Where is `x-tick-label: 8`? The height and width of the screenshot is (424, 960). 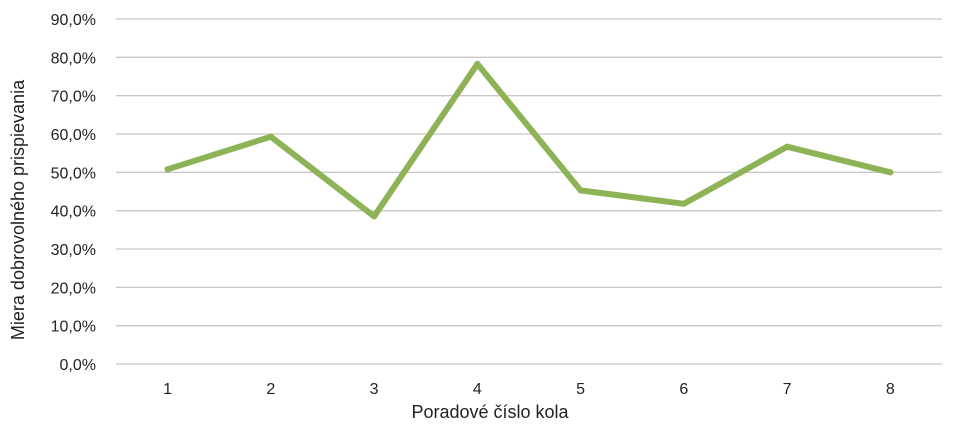
x-tick-label: 8 is located at coordinates (890, 389).